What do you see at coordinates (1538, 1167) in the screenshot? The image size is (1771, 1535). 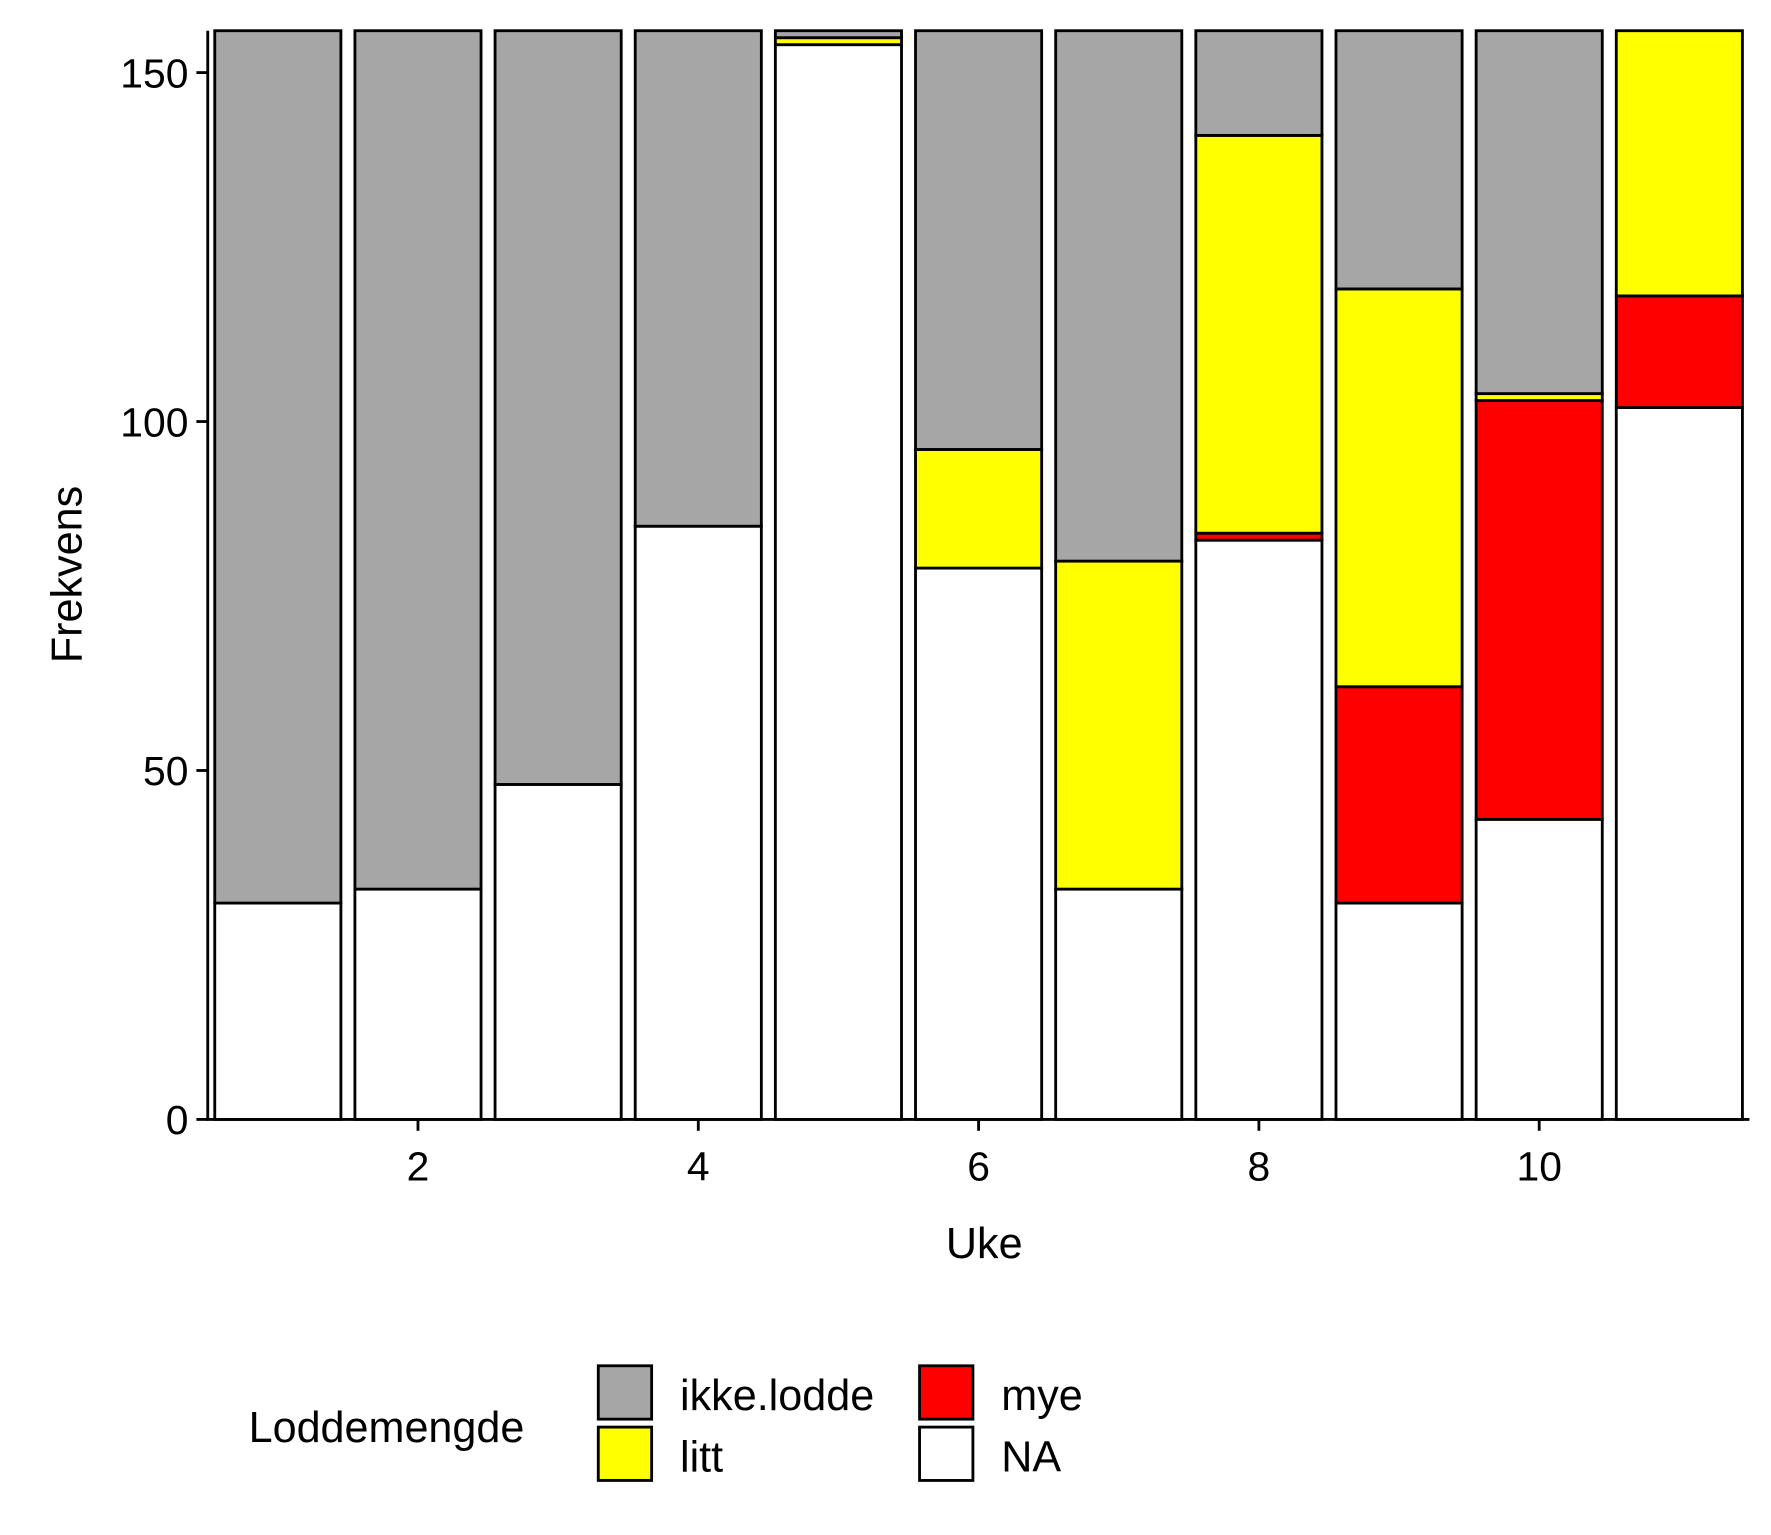 I see `x-tick-label: 10` at bounding box center [1538, 1167].